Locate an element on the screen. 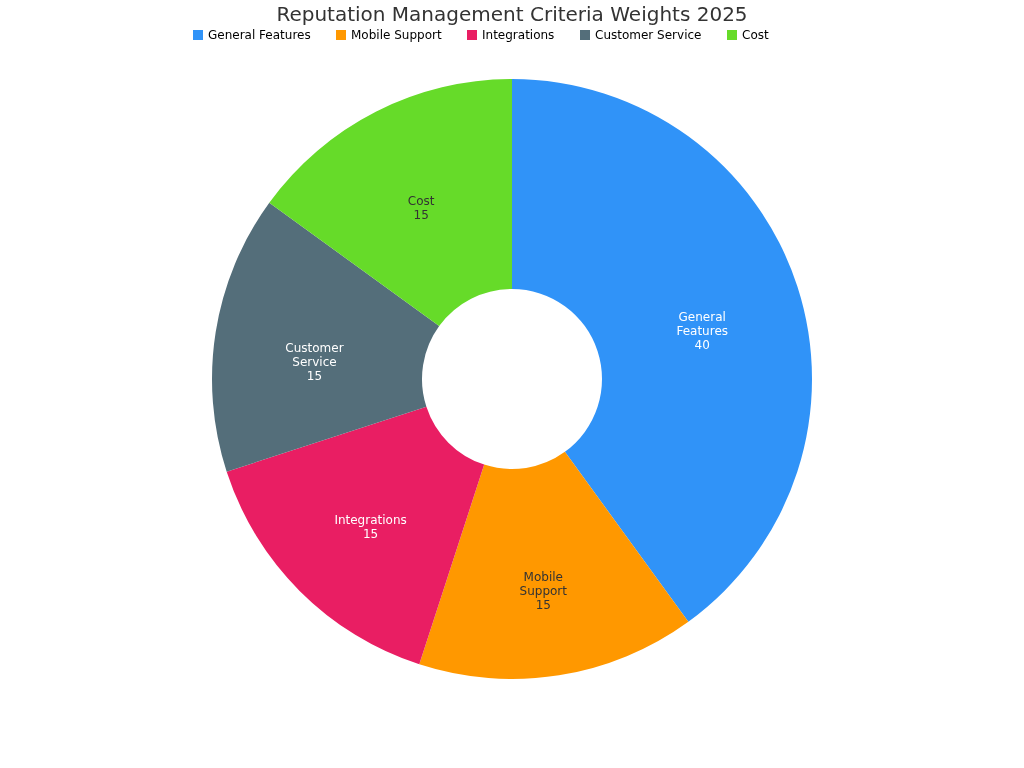 The height and width of the screenshot is (768, 1024). slice-label: Integrations is located at coordinates (370, 520).